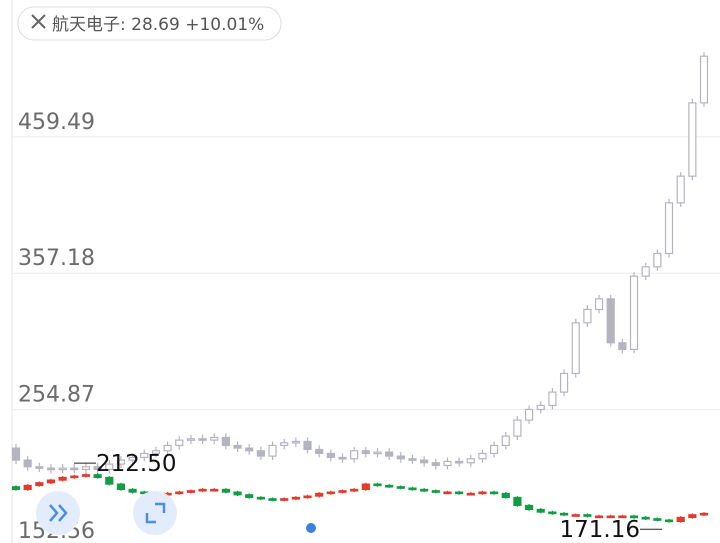 This screenshot has width=720, height=543. I want to click on y-tick-label: 459.49, so click(56, 122).